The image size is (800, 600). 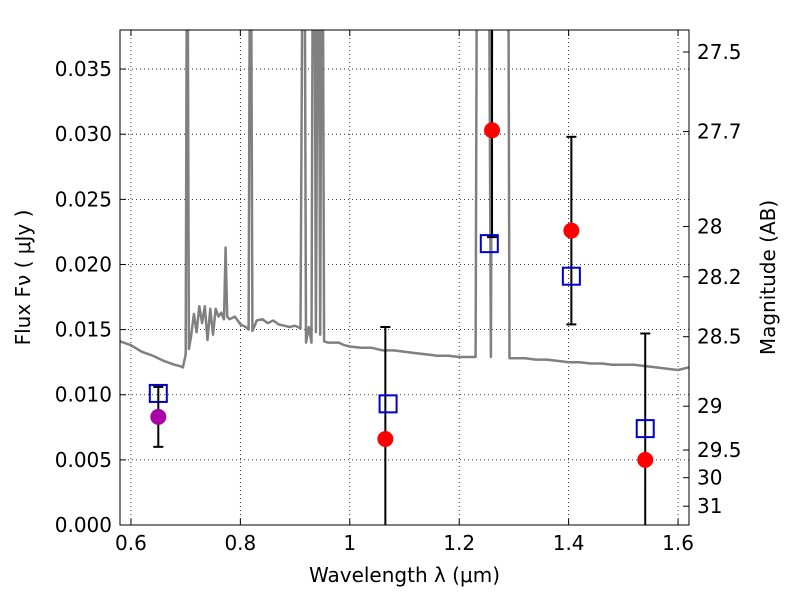 I want to click on mag-tick-label: 31, so click(x=709, y=506).